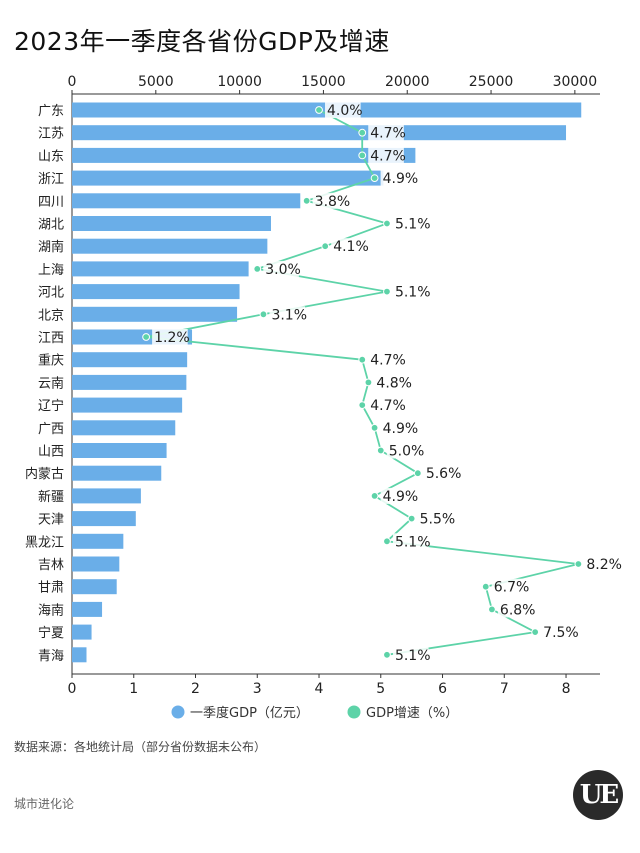 The height and width of the screenshot is (853, 640). Describe the element at coordinates (323, 82) in the screenshot. I see `top-axis-tick-label: 15000` at that location.